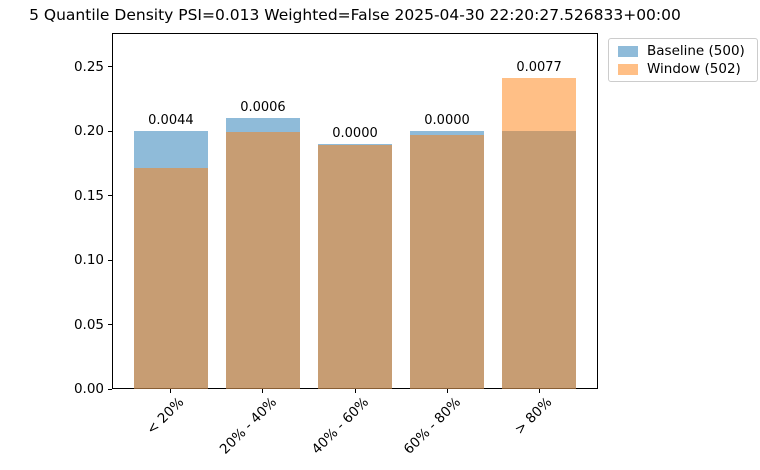 This screenshot has height=470, width=760. What do you see at coordinates (171, 121) in the screenshot?
I see `bar-annotation-0: 0.0044` at bounding box center [171, 121].